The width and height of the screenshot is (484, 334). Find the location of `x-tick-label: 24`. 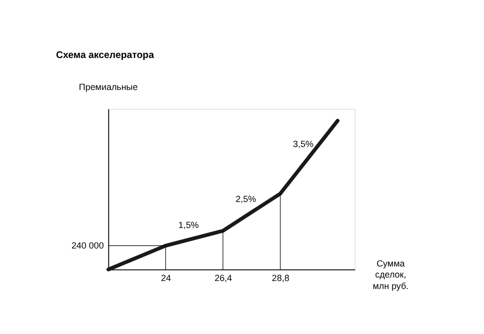

x-tick-label: 24 is located at coordinates (166, 278).